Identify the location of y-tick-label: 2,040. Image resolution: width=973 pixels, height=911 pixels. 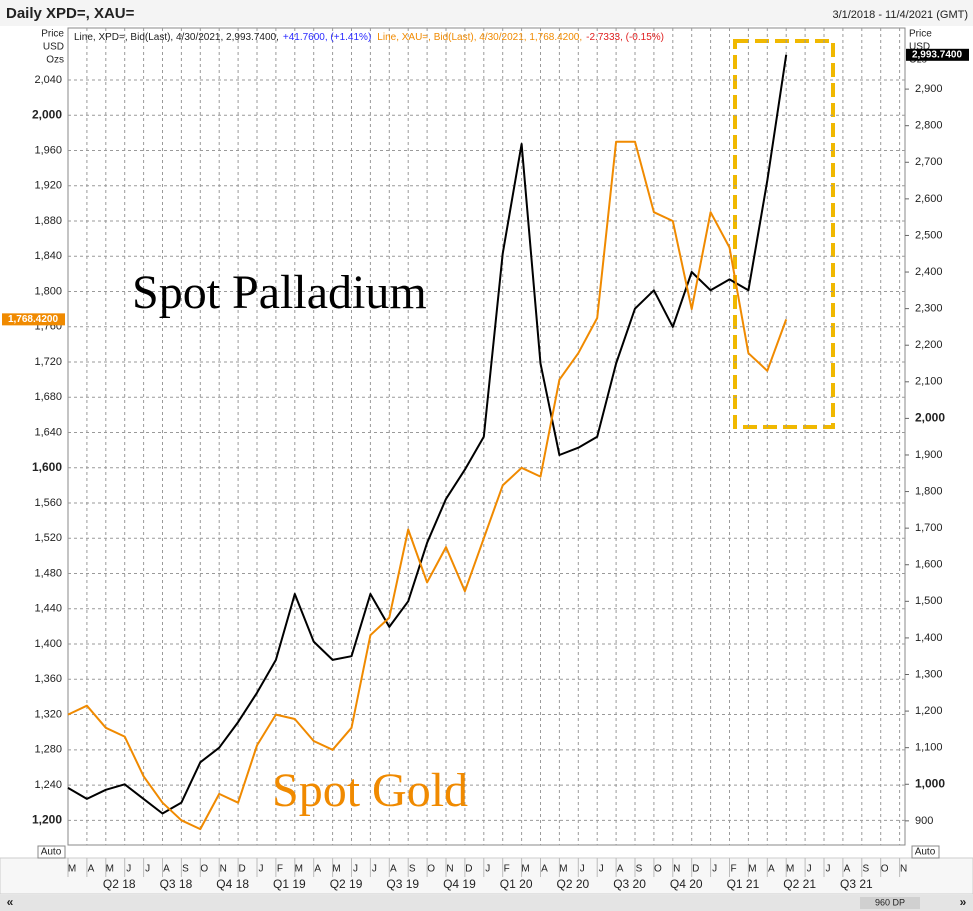
(48, 80).